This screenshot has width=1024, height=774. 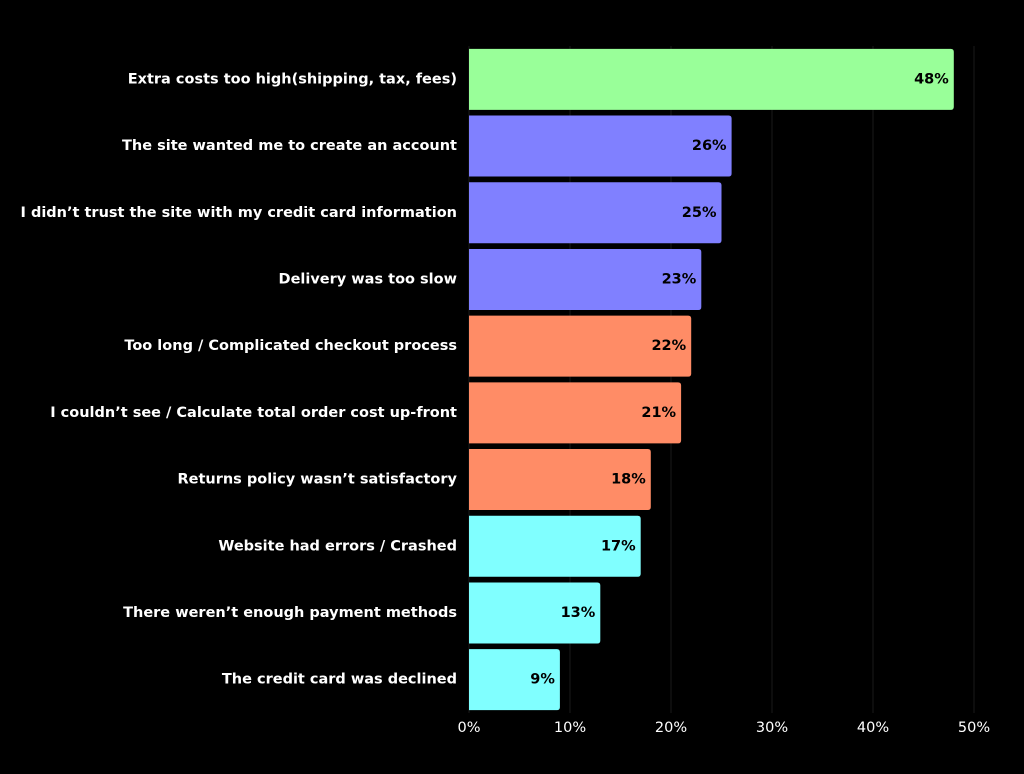 What do you see at coordinates (468, 728) in the screenshot?
I see `x-tick-label: 0%` at bounding box center [468, 728].